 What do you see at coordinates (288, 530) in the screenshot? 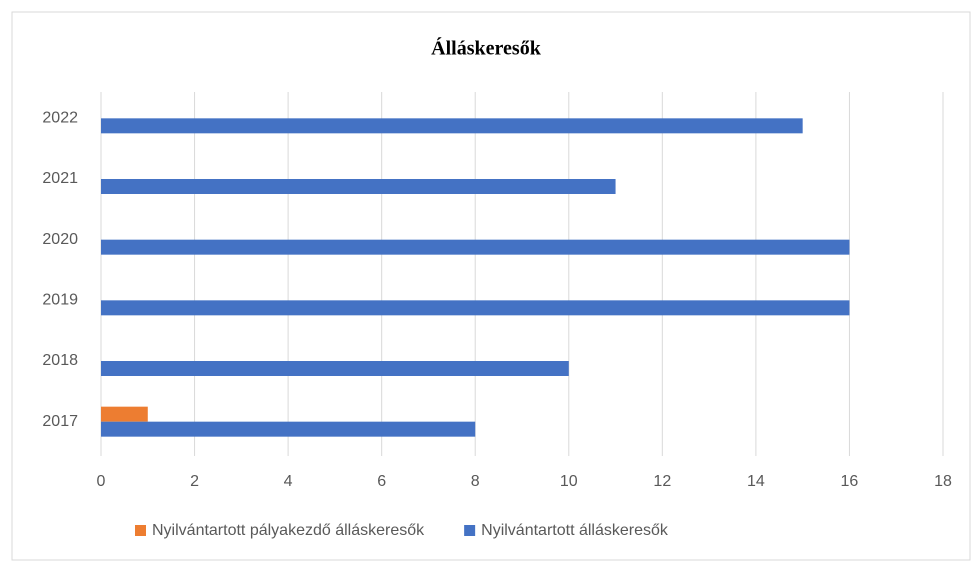
I see `legend-label: Nyilvántartott pályakezdő álláskeresők` at bounding box center [288, 530].